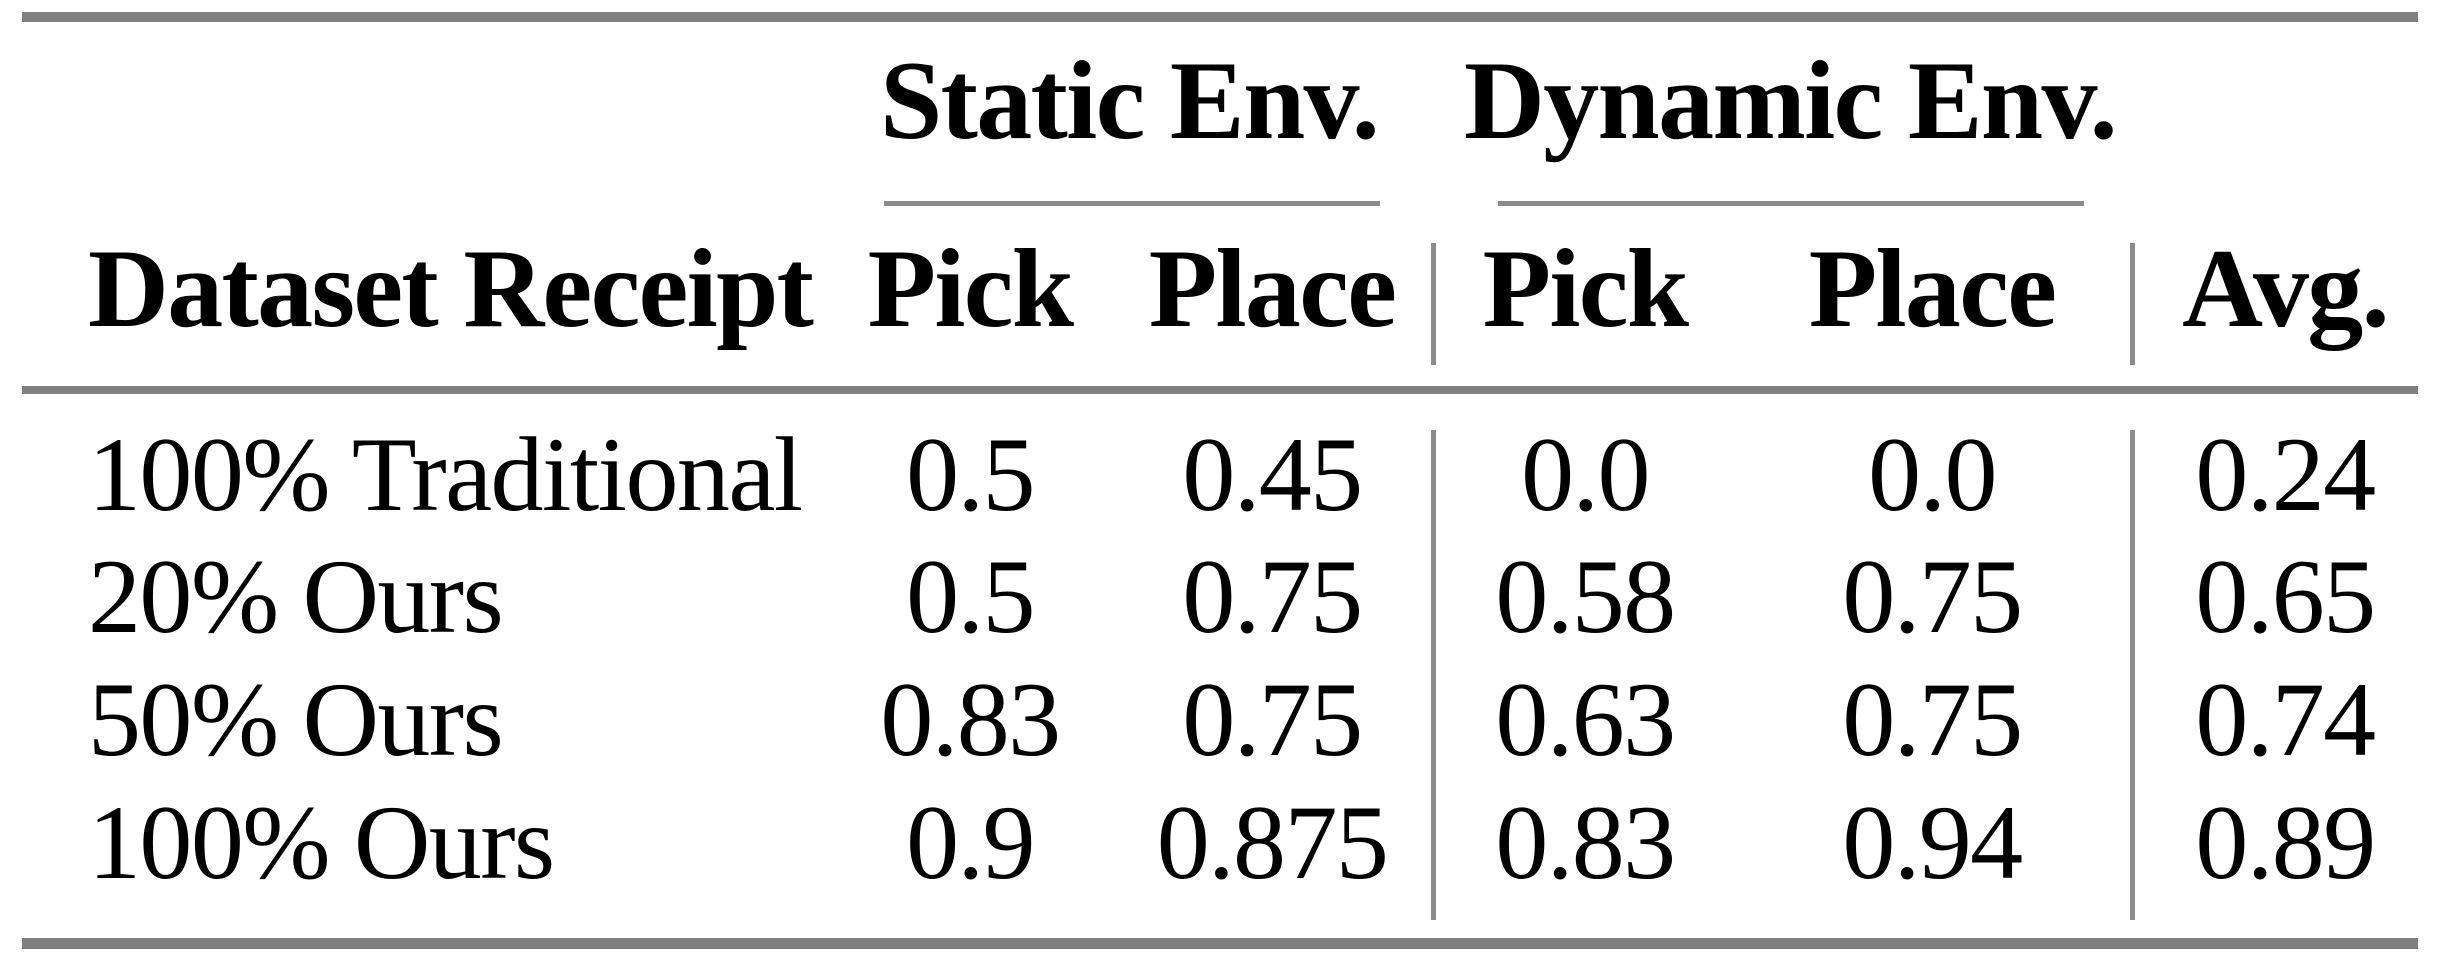  What do you see at coordinates (2285, 474) in the screenshot?
I see `cell-avg: 0.24` at bounding box center [2285, 474].